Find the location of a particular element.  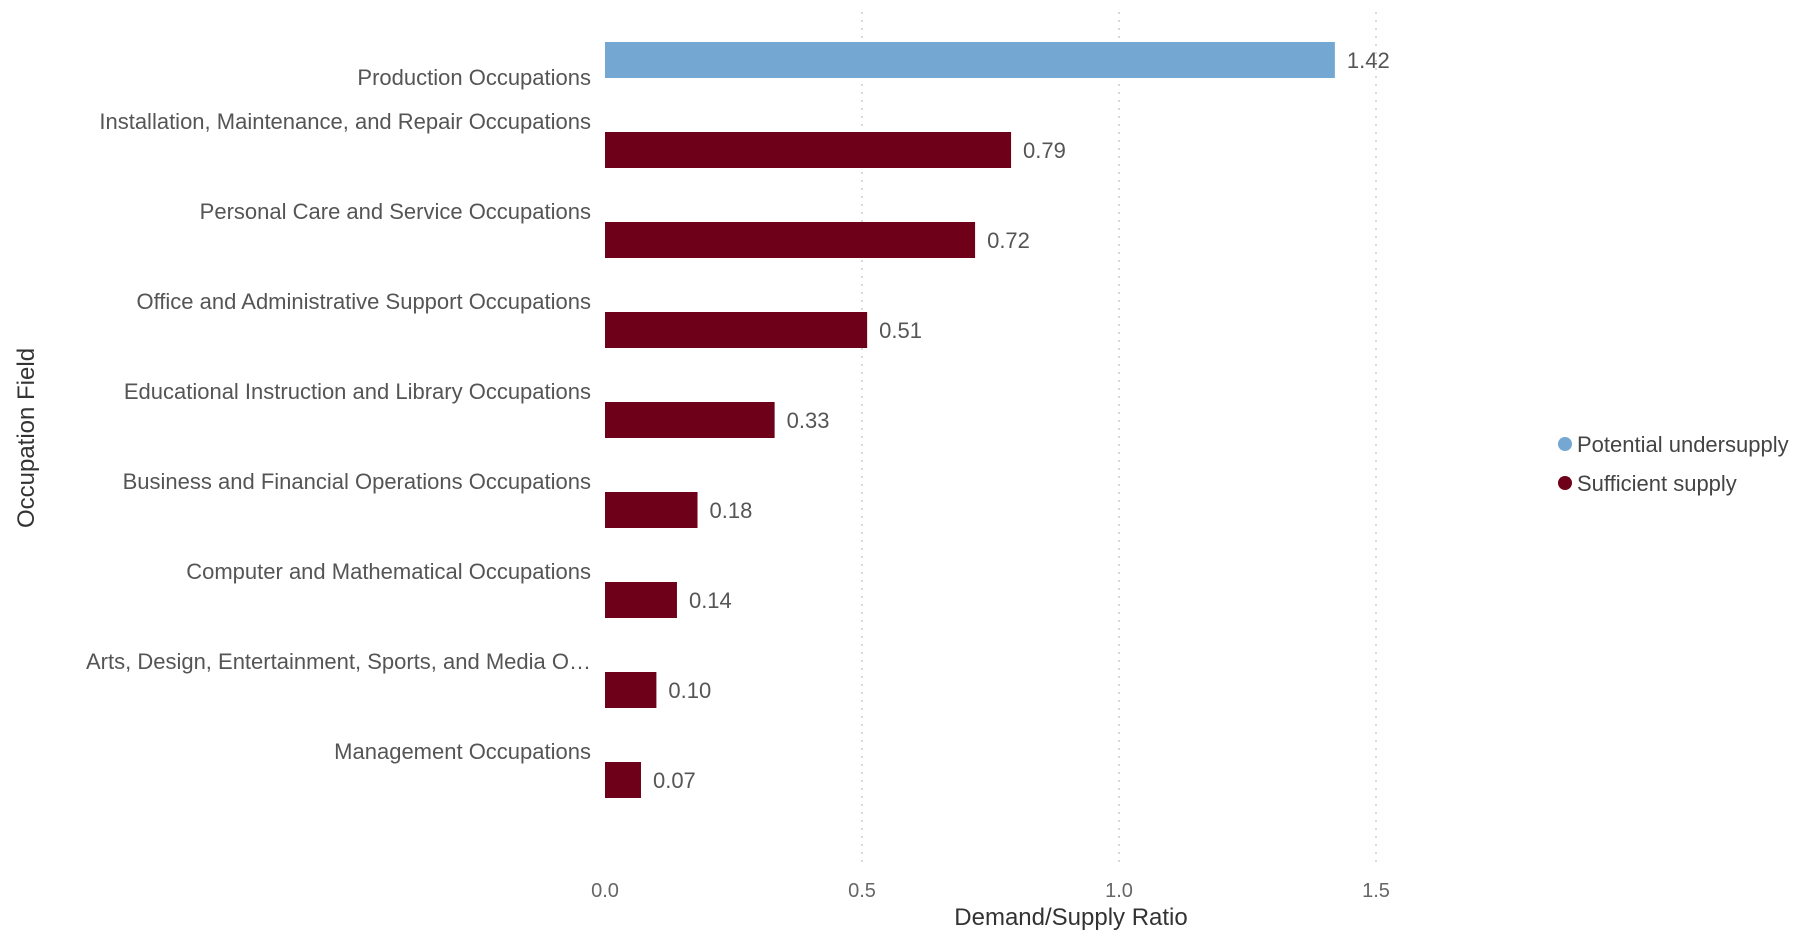

data-label: 0.07 is located at coordinates (674, 780).